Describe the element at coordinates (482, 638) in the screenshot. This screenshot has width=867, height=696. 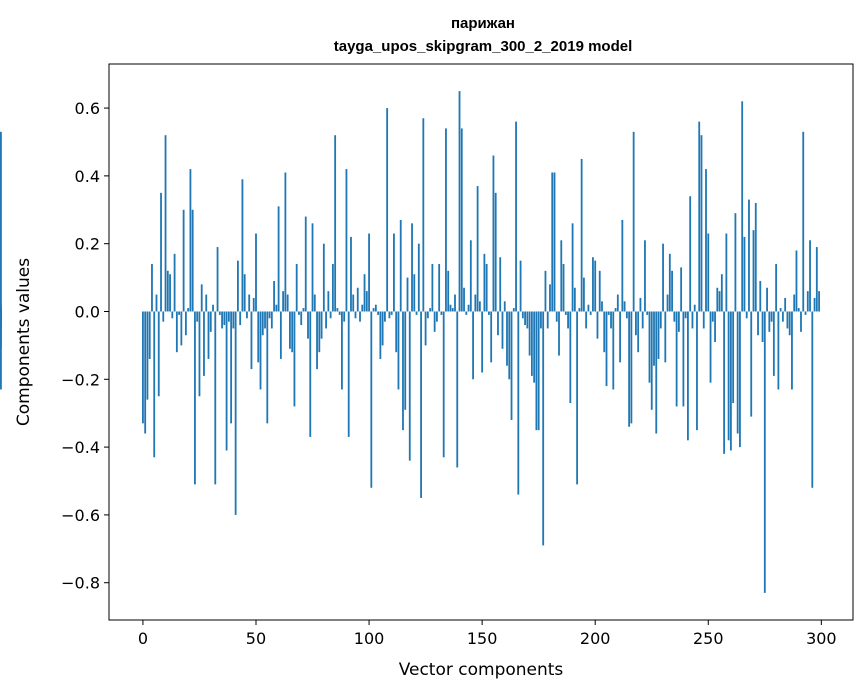
I see `x-tick-label: 150` at that location.